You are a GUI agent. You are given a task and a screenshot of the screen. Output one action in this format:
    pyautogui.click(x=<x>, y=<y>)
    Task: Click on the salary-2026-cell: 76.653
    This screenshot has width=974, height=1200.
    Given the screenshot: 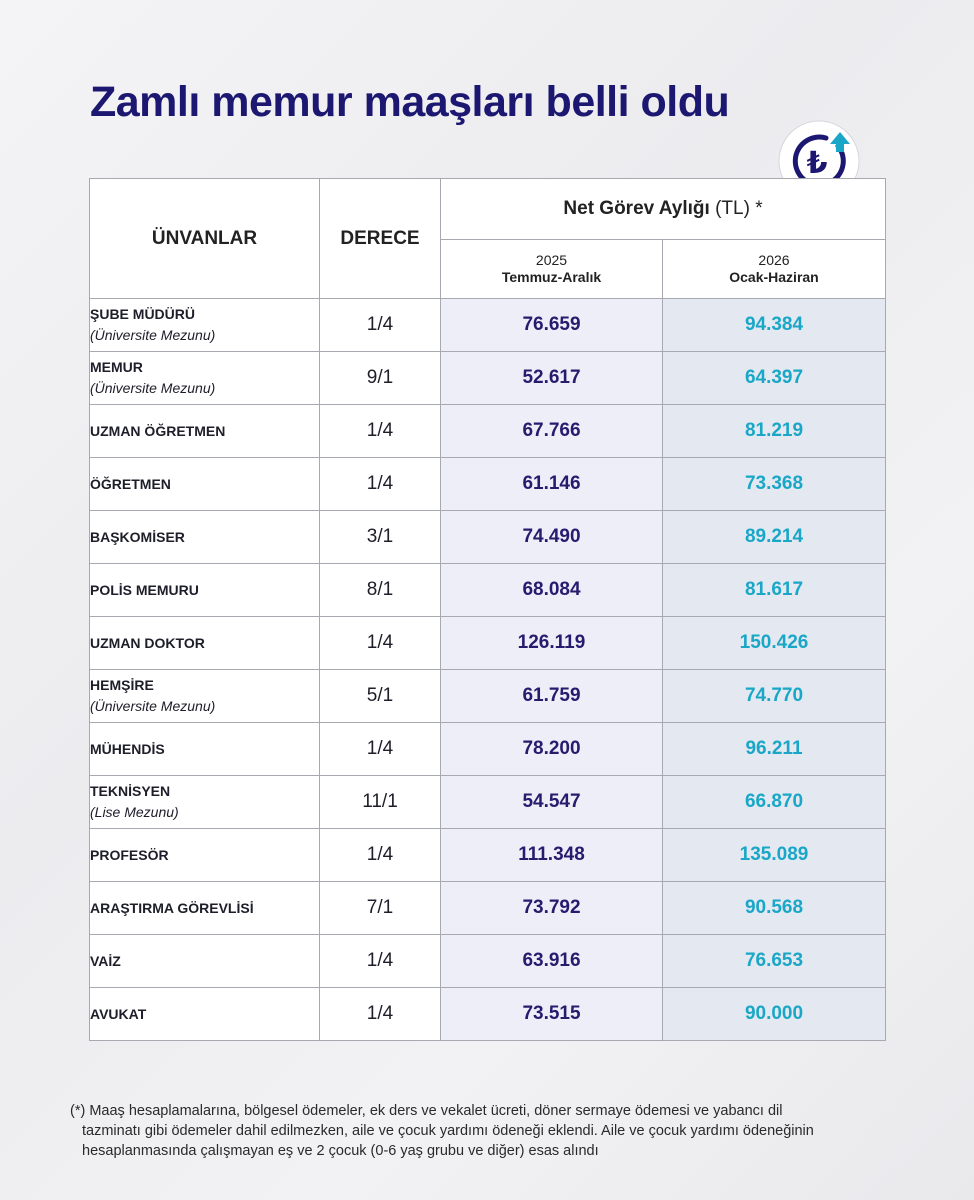 What is the action you would take?
    pyautogui.click(x=774, y=961)
    